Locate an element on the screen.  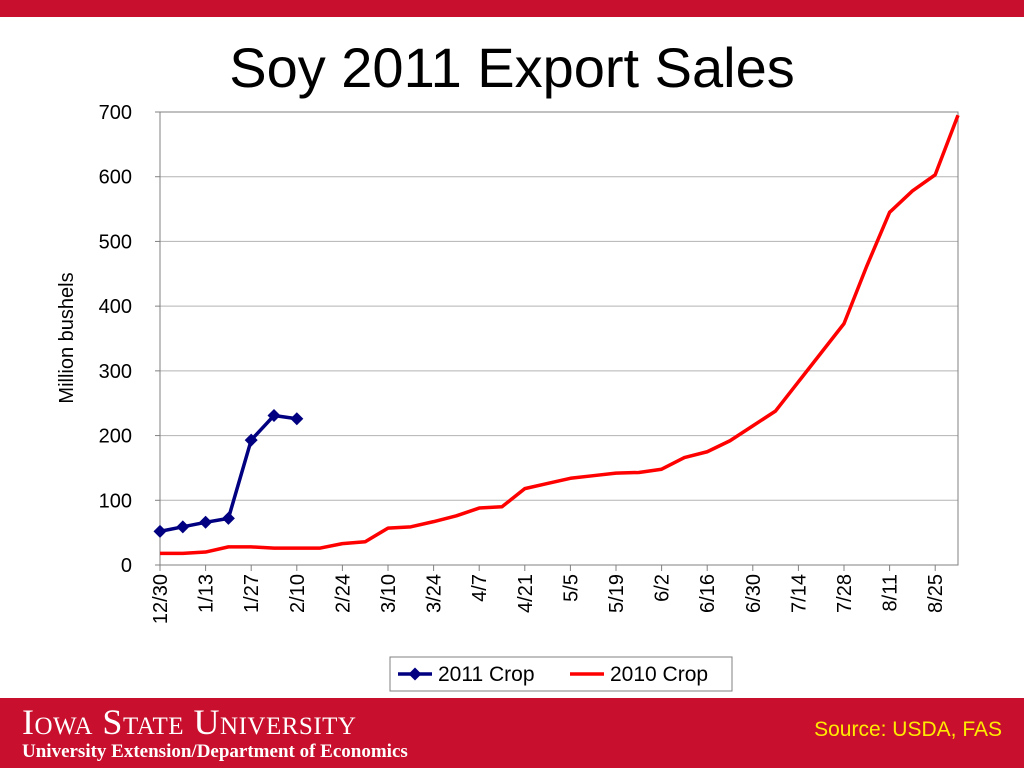
x-tick-label: 6/30 is located at coordinates (754, 593).